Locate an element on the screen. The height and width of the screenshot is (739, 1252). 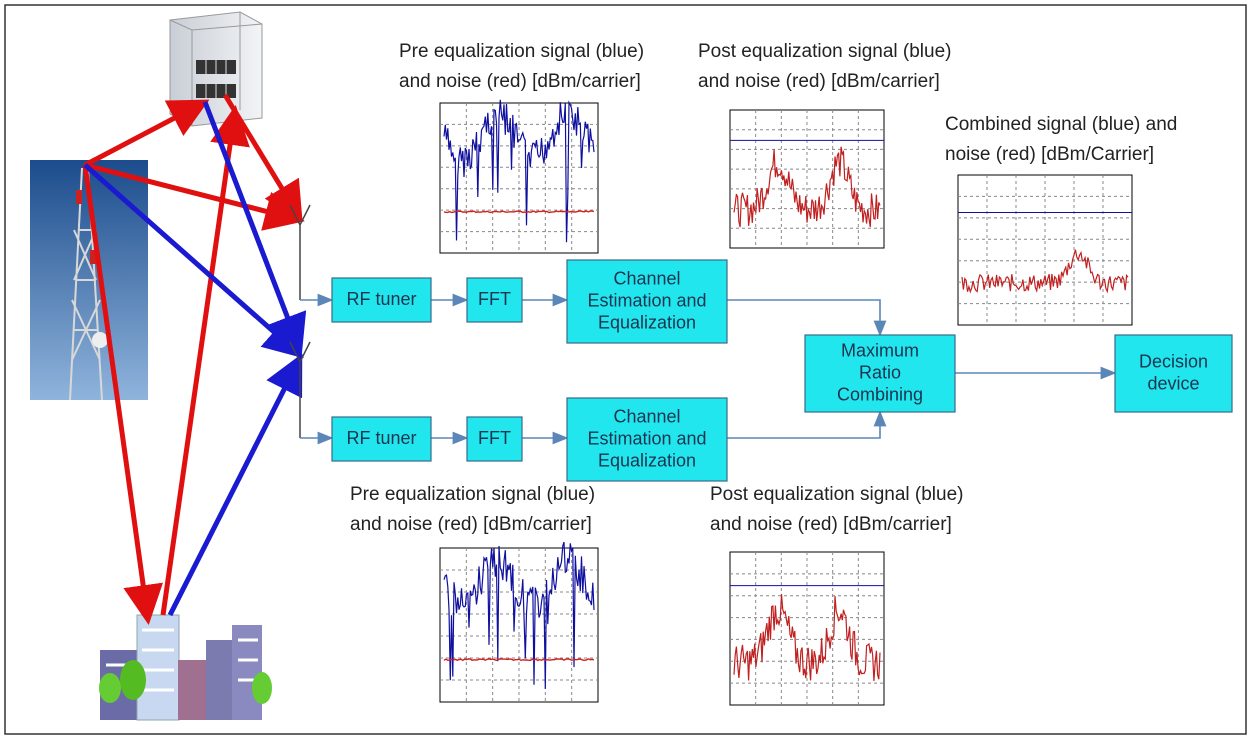
plot-frame is located at coordinates (807, 628).